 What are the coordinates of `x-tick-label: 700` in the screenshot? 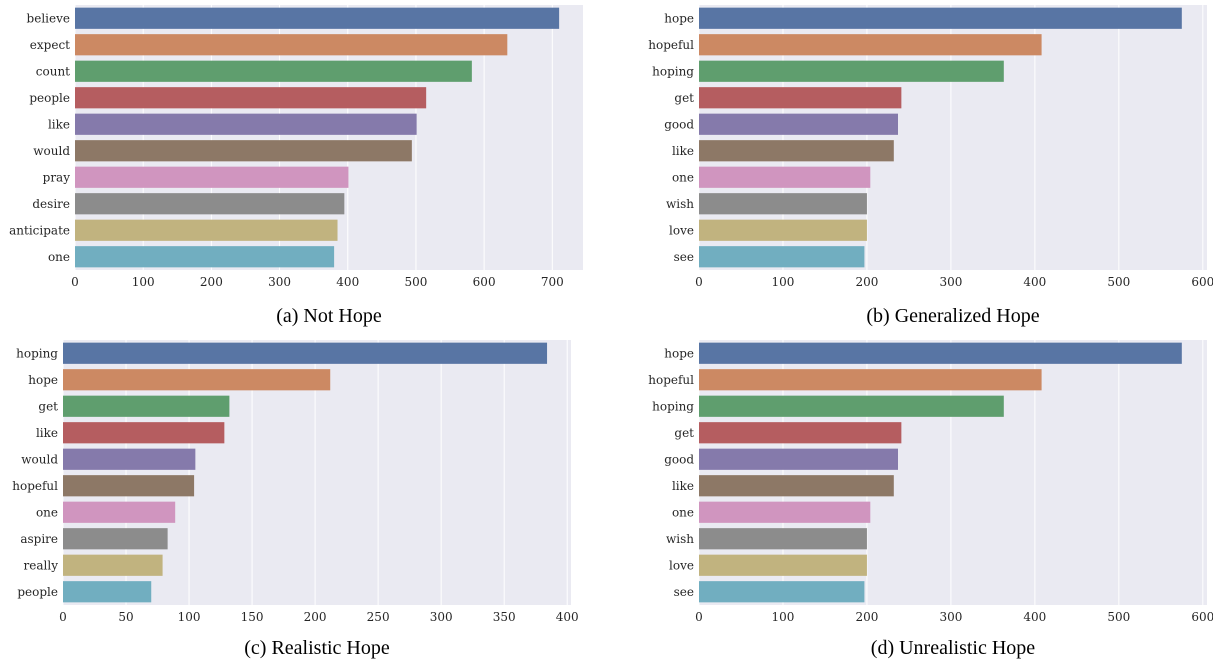 It's located at (552, 282).